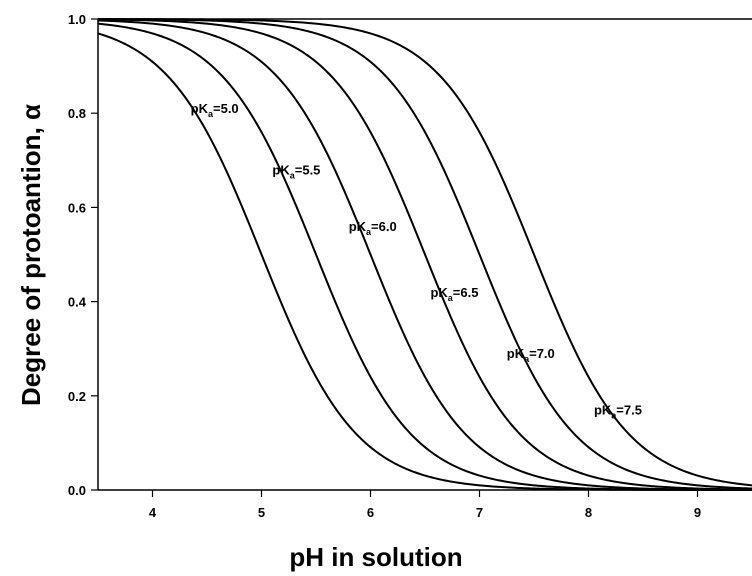 This screenshot has width=752, height=576. Describe the element at coordinates (425, 505) in the screenshot. I see `x-ticks-group: 4 5 6 7 8 9` at that location.